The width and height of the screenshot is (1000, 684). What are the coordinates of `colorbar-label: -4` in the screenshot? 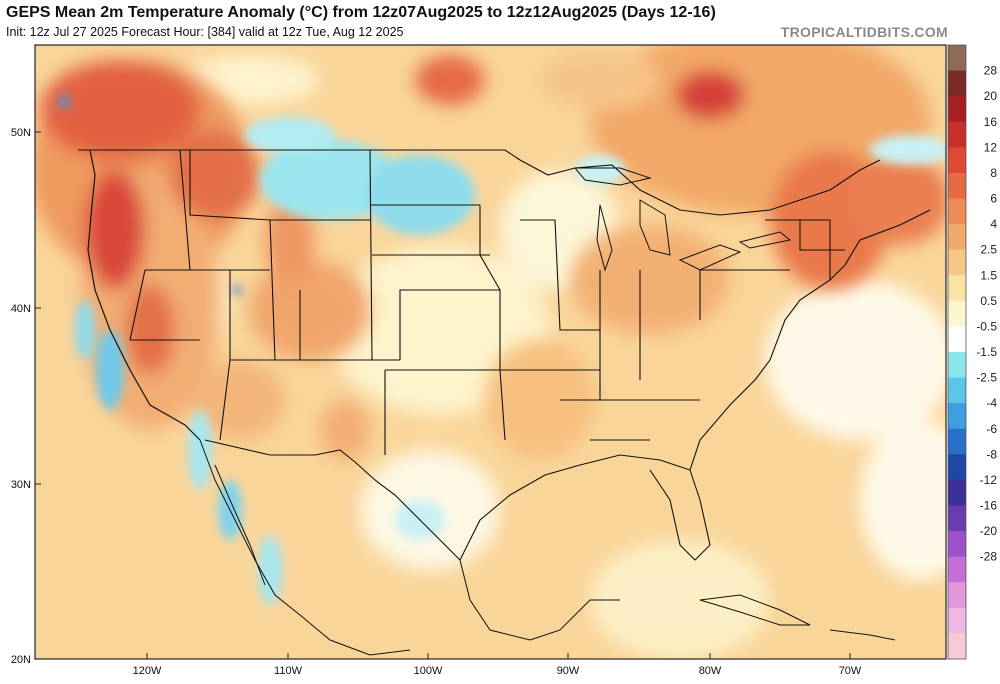 It's located at (991, 403).